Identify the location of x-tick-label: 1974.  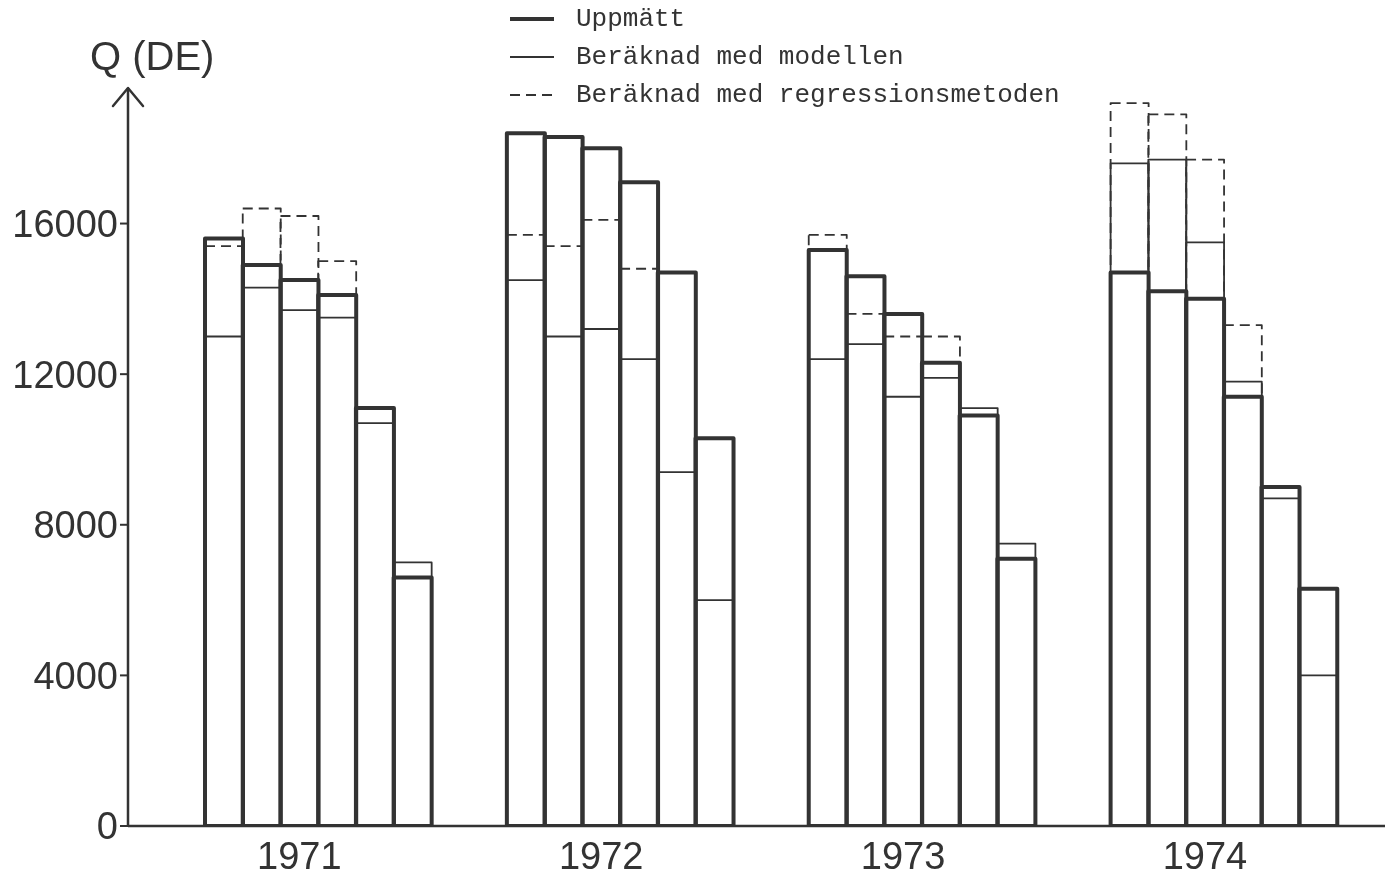
(1205, 855).